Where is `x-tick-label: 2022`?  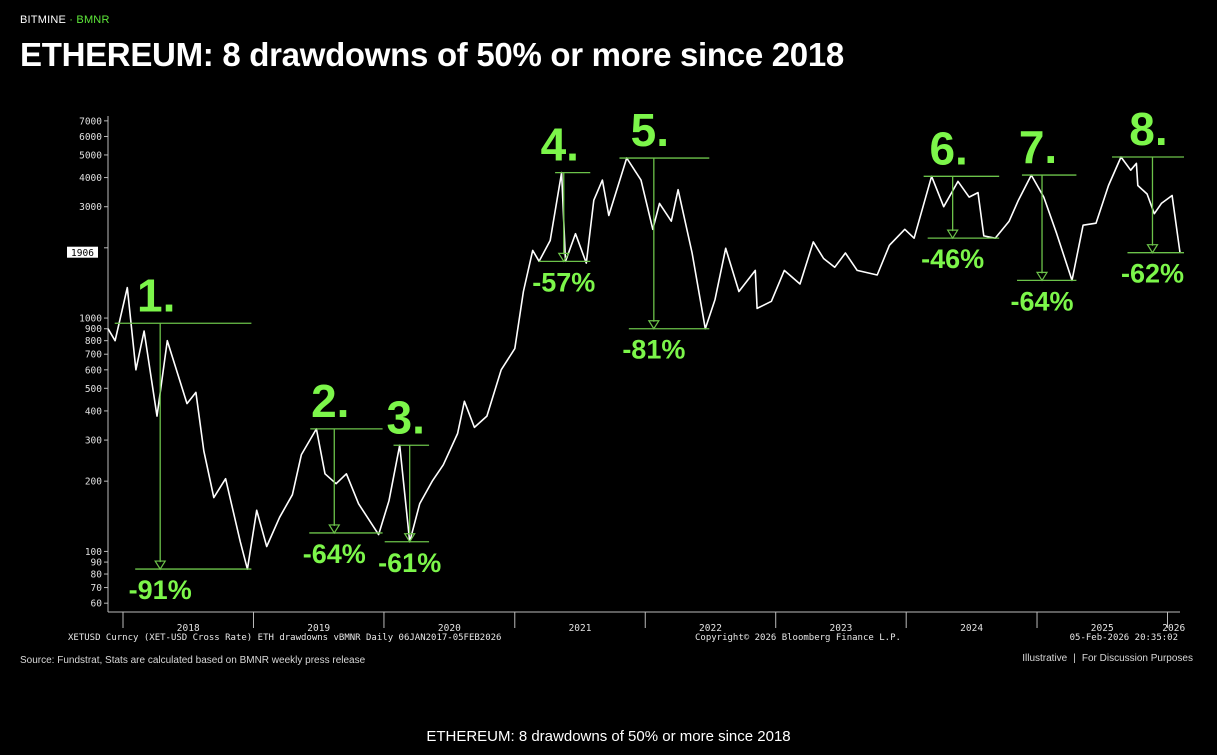 x-tick-label: 2022 is located at coordinates (710, 628).